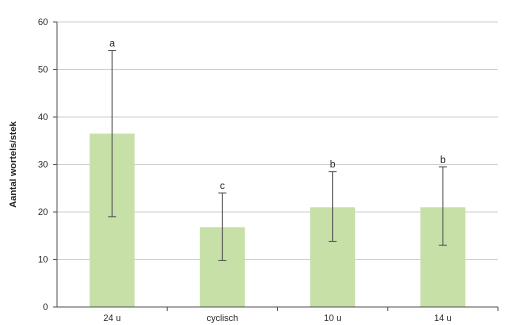 This screenshot has width=509, height=325. What do you see at coordinates (222, 186) in the screenshot?
I see `significance-label: c` at bounding box center [222, 186].